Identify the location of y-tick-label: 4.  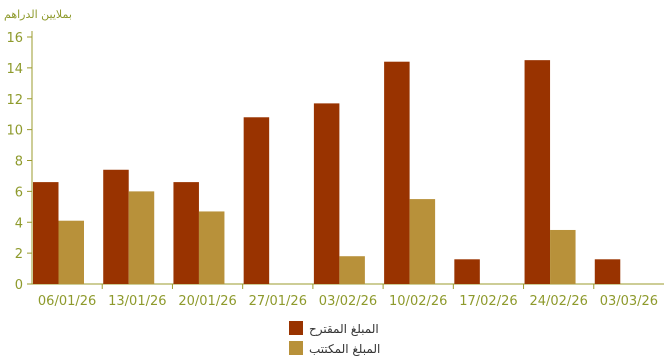
(19, 223).